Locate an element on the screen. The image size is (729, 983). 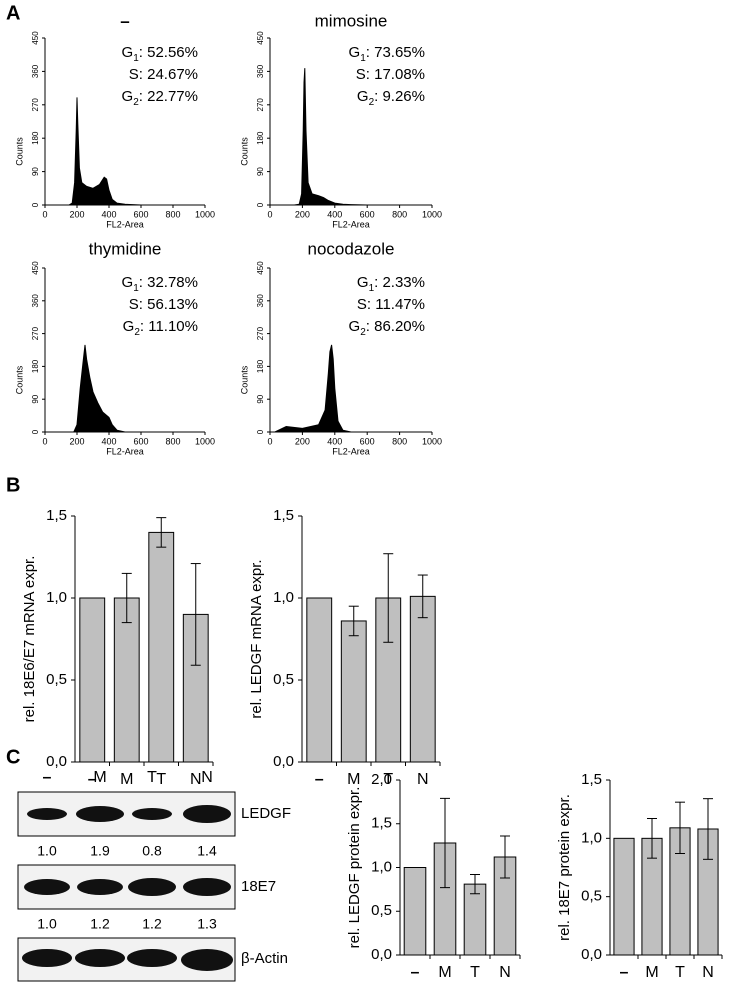
stat-value: : 52.56% is located at coordinates (168, 52).